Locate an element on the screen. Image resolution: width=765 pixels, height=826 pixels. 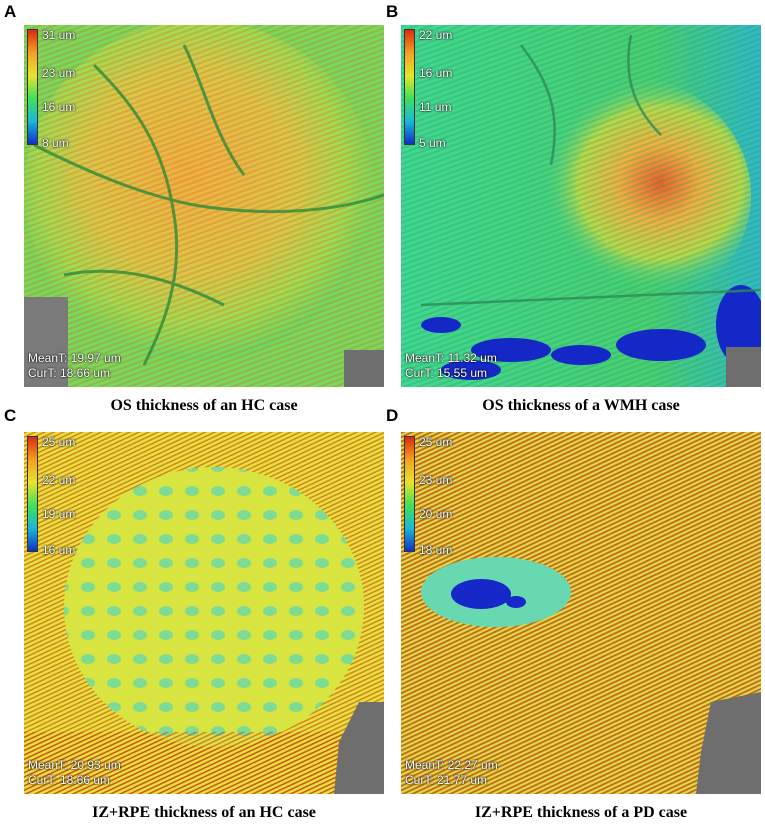
panel-caption-b: OS thickness of a WMH case is located at coordinates (581, 405).